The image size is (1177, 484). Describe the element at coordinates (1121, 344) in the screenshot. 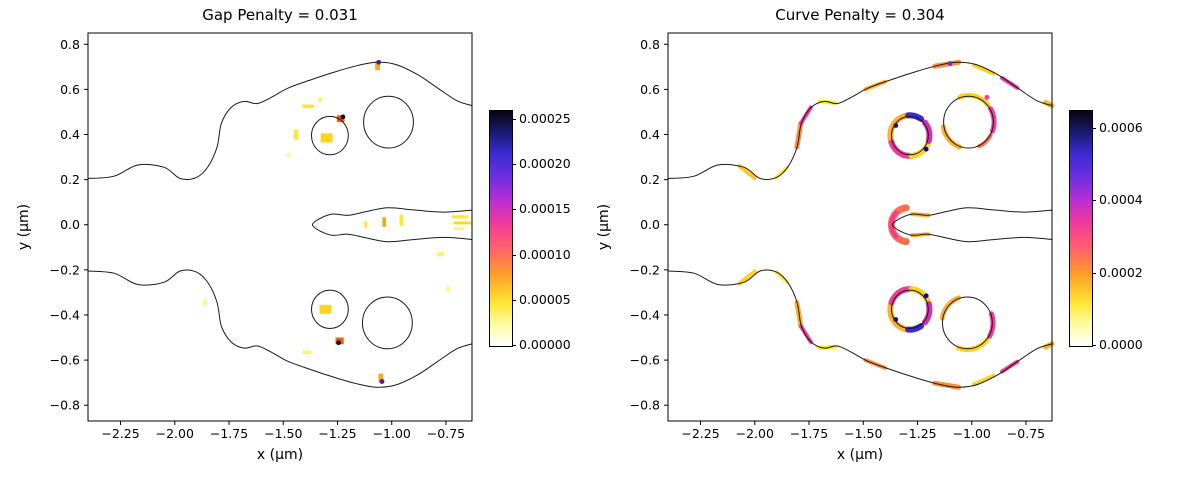

I see `colorbar-tick-label: 0.0000` at that location.